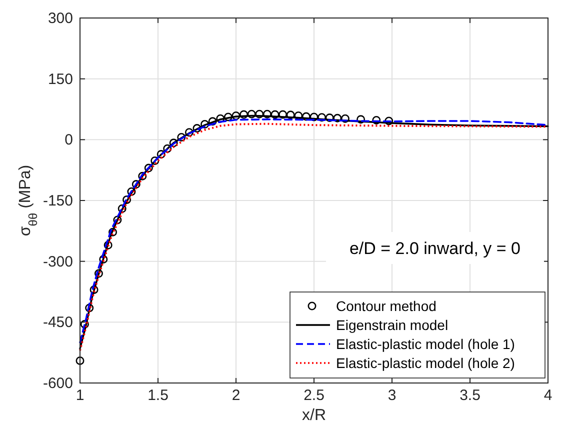 Image resolution: width=564 pixels, height=444 pixels. Describe the element at coordinates (57, 383) in the screenshot. I see `y-tick-label: -600` at that location.